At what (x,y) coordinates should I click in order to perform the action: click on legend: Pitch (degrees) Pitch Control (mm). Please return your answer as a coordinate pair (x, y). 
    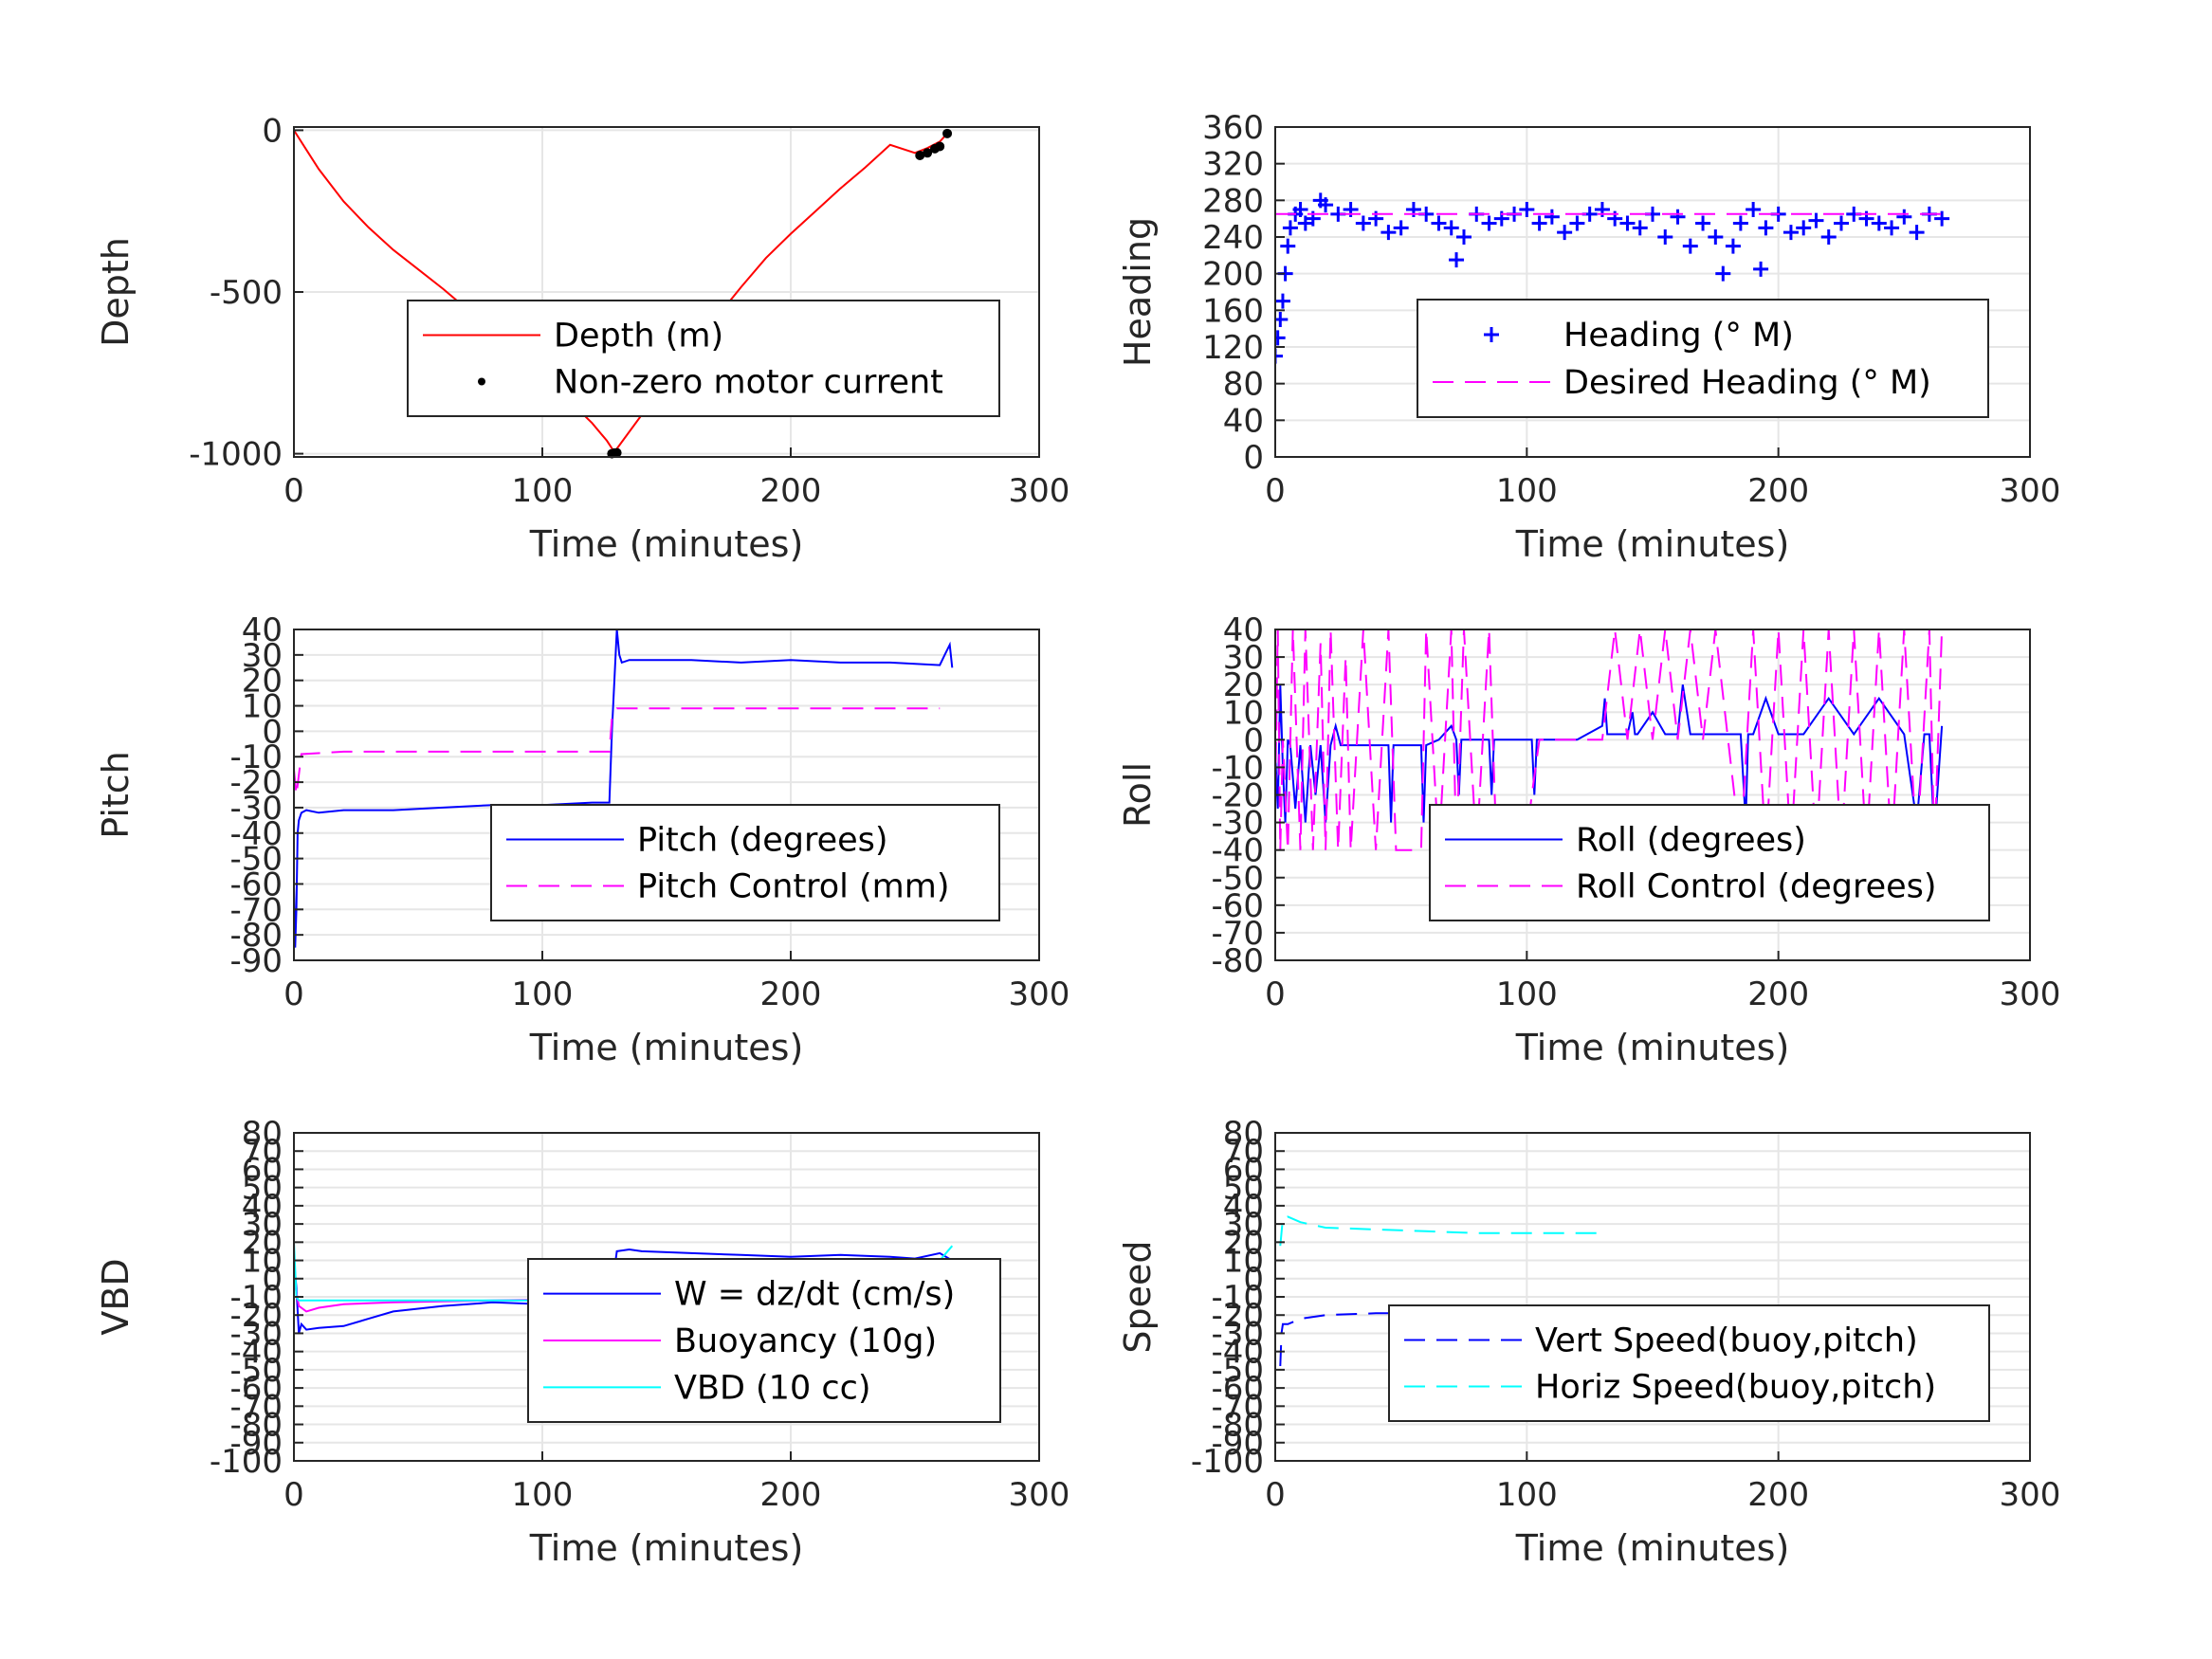
    Looking at the image, I should click on (745, 862).